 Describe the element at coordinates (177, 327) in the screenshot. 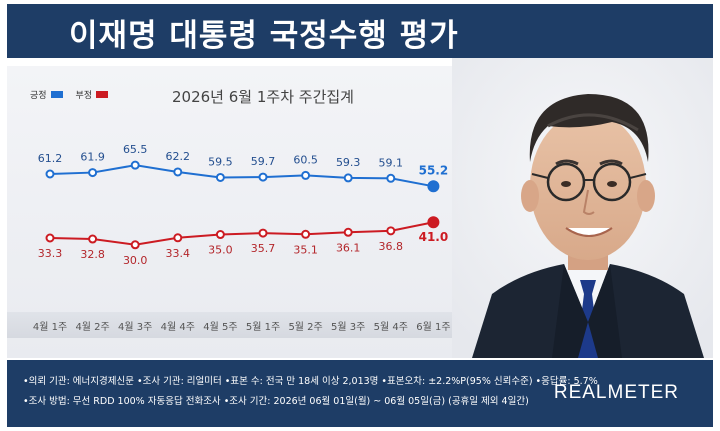

I see `x-tick-label-3: 4월 4주` at that location.